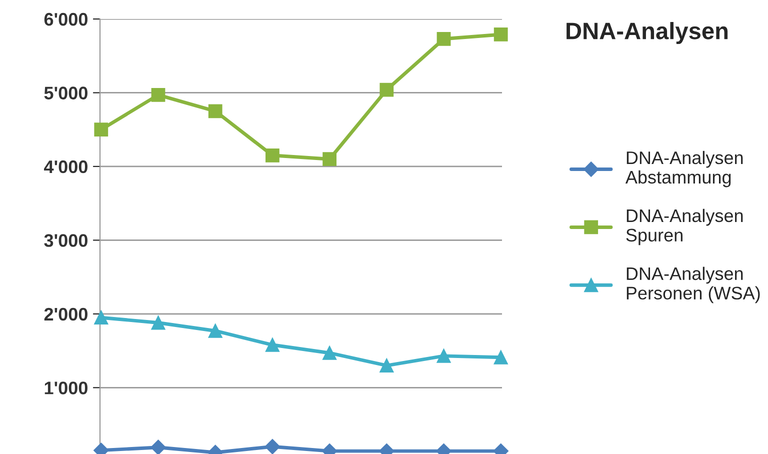 This screenshot has height=454, width=768. Describe the element at coordinates (647, 33) in the screenshot. I see `text: DNA-Analysen` at that location.